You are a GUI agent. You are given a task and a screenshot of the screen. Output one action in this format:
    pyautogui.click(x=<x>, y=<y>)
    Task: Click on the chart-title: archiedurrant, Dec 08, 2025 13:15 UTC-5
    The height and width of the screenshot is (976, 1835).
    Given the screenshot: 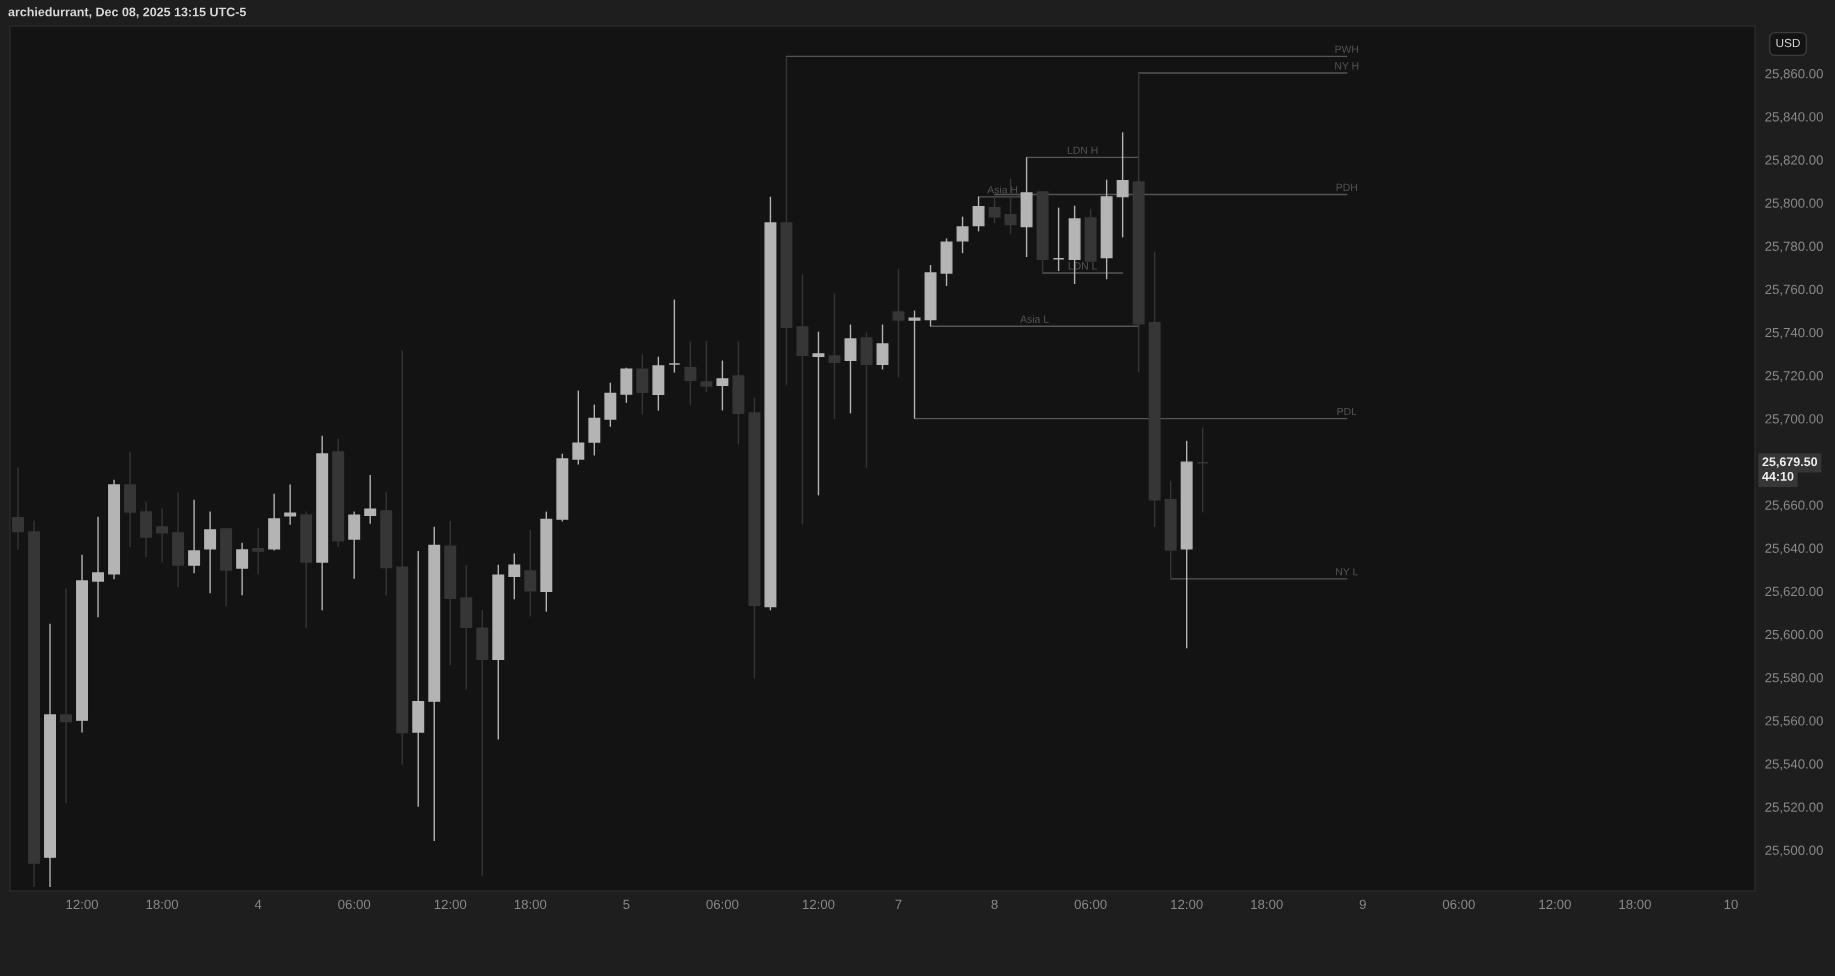 What is the action you would take?
    pyautogui.click(x=127, y=13)
    